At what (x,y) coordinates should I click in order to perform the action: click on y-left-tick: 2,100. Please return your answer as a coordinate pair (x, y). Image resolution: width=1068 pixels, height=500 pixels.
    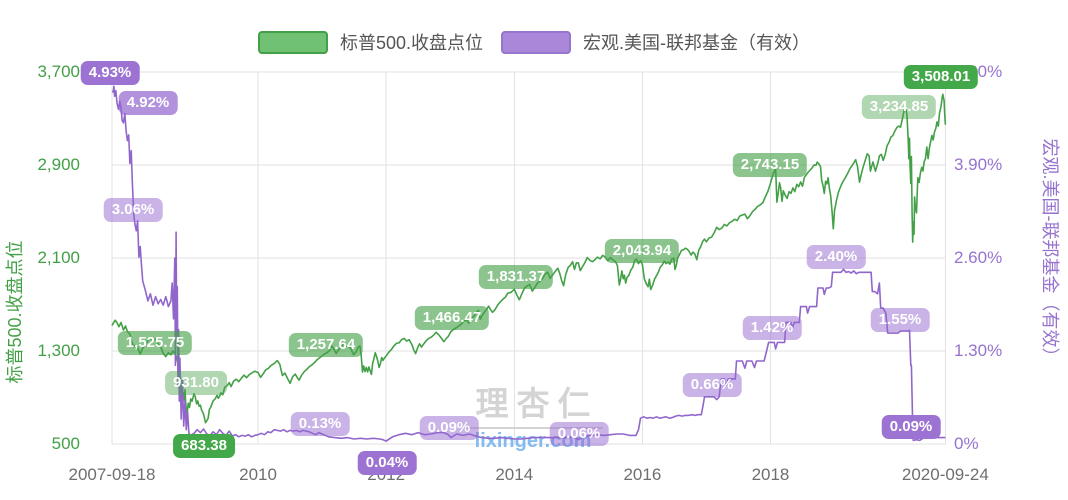
    Looking at the image, I should click on (58, 257).